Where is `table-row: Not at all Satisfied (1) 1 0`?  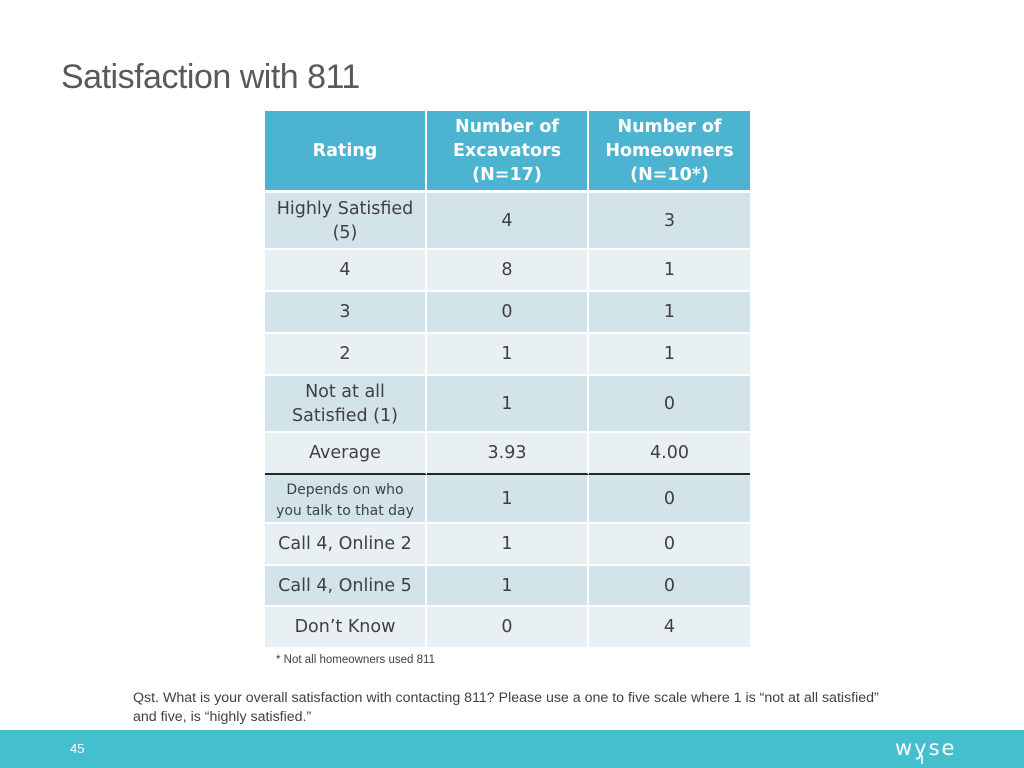 table-row: Not at all Satisfied (1) 1 0 is located at coordinates (507, 404).